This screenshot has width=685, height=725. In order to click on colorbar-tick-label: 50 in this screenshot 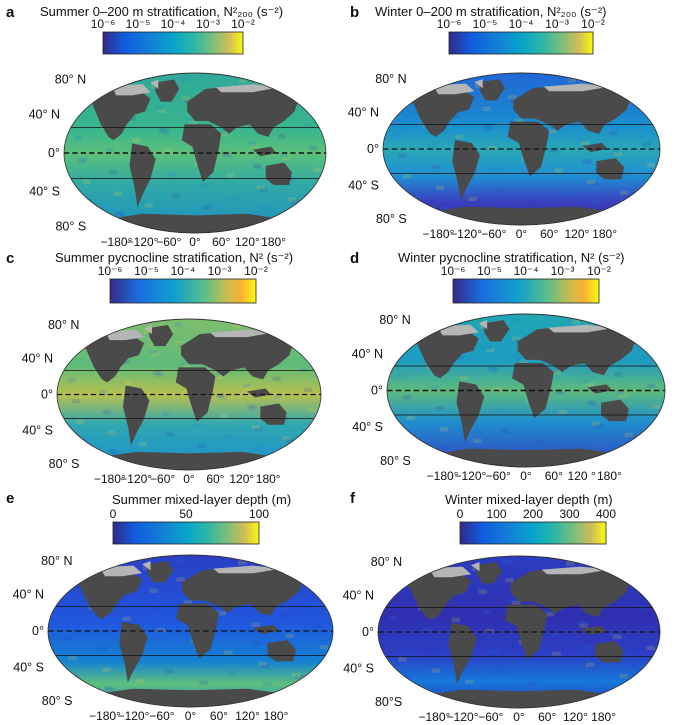, I will do `click(186, 514)`.